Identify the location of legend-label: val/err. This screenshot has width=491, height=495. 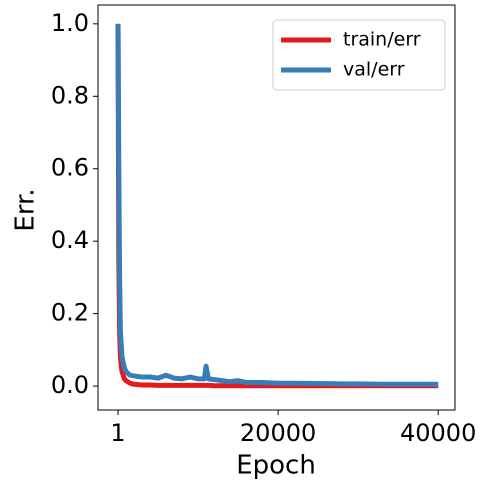
(374, 70).